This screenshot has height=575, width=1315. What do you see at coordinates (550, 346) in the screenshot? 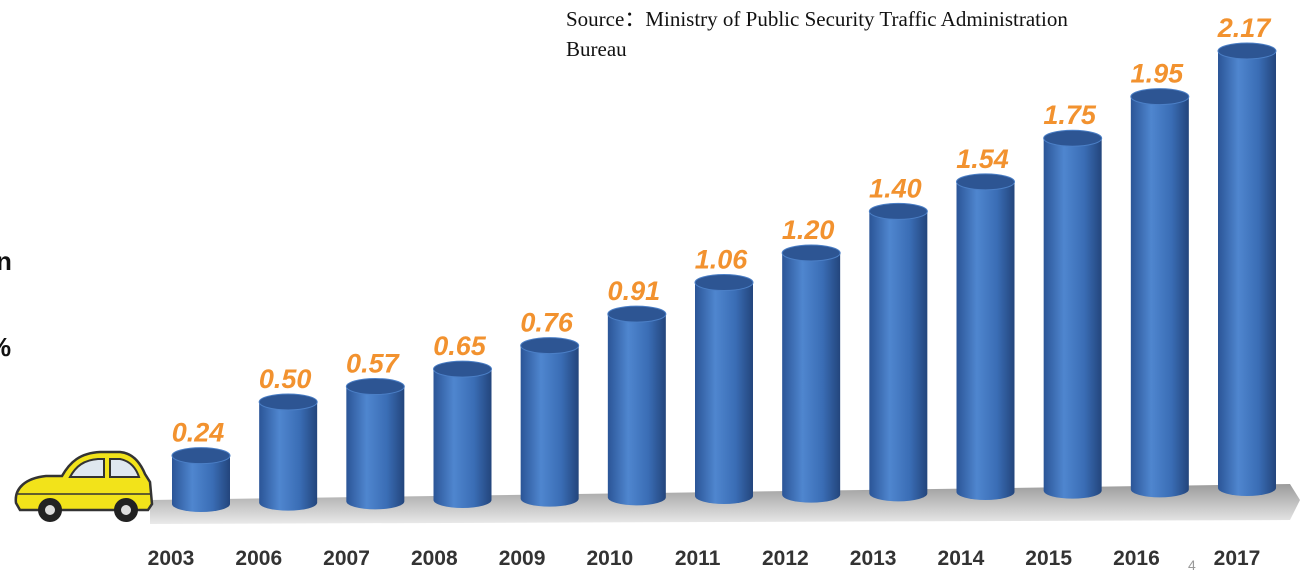
I see `bar-top-2009` at bounding box center [550, 346].